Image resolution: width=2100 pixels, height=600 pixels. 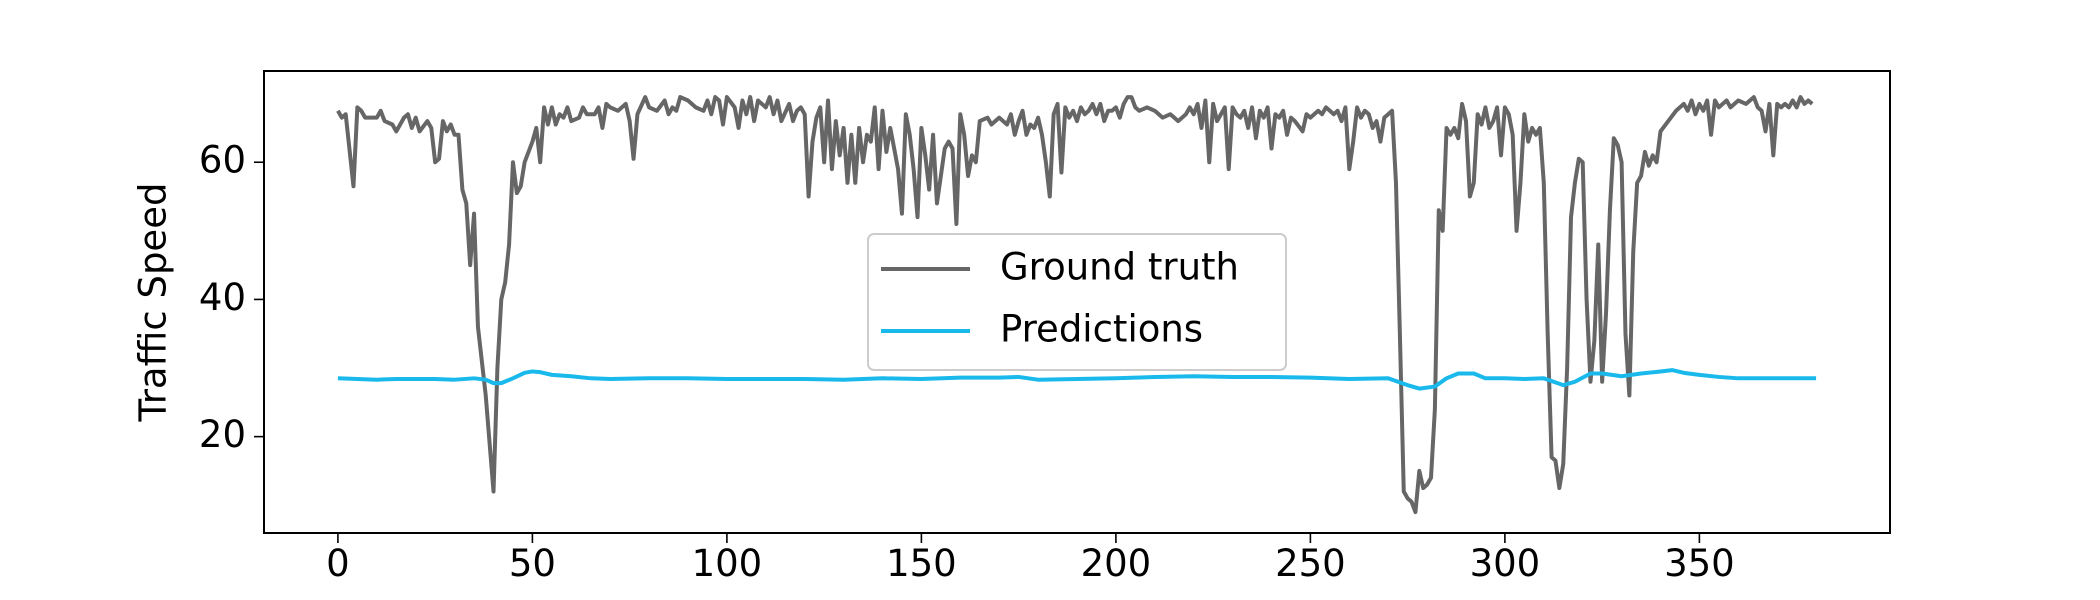 I want to click on y-tick-label: 60, so click(x=222, y=160).